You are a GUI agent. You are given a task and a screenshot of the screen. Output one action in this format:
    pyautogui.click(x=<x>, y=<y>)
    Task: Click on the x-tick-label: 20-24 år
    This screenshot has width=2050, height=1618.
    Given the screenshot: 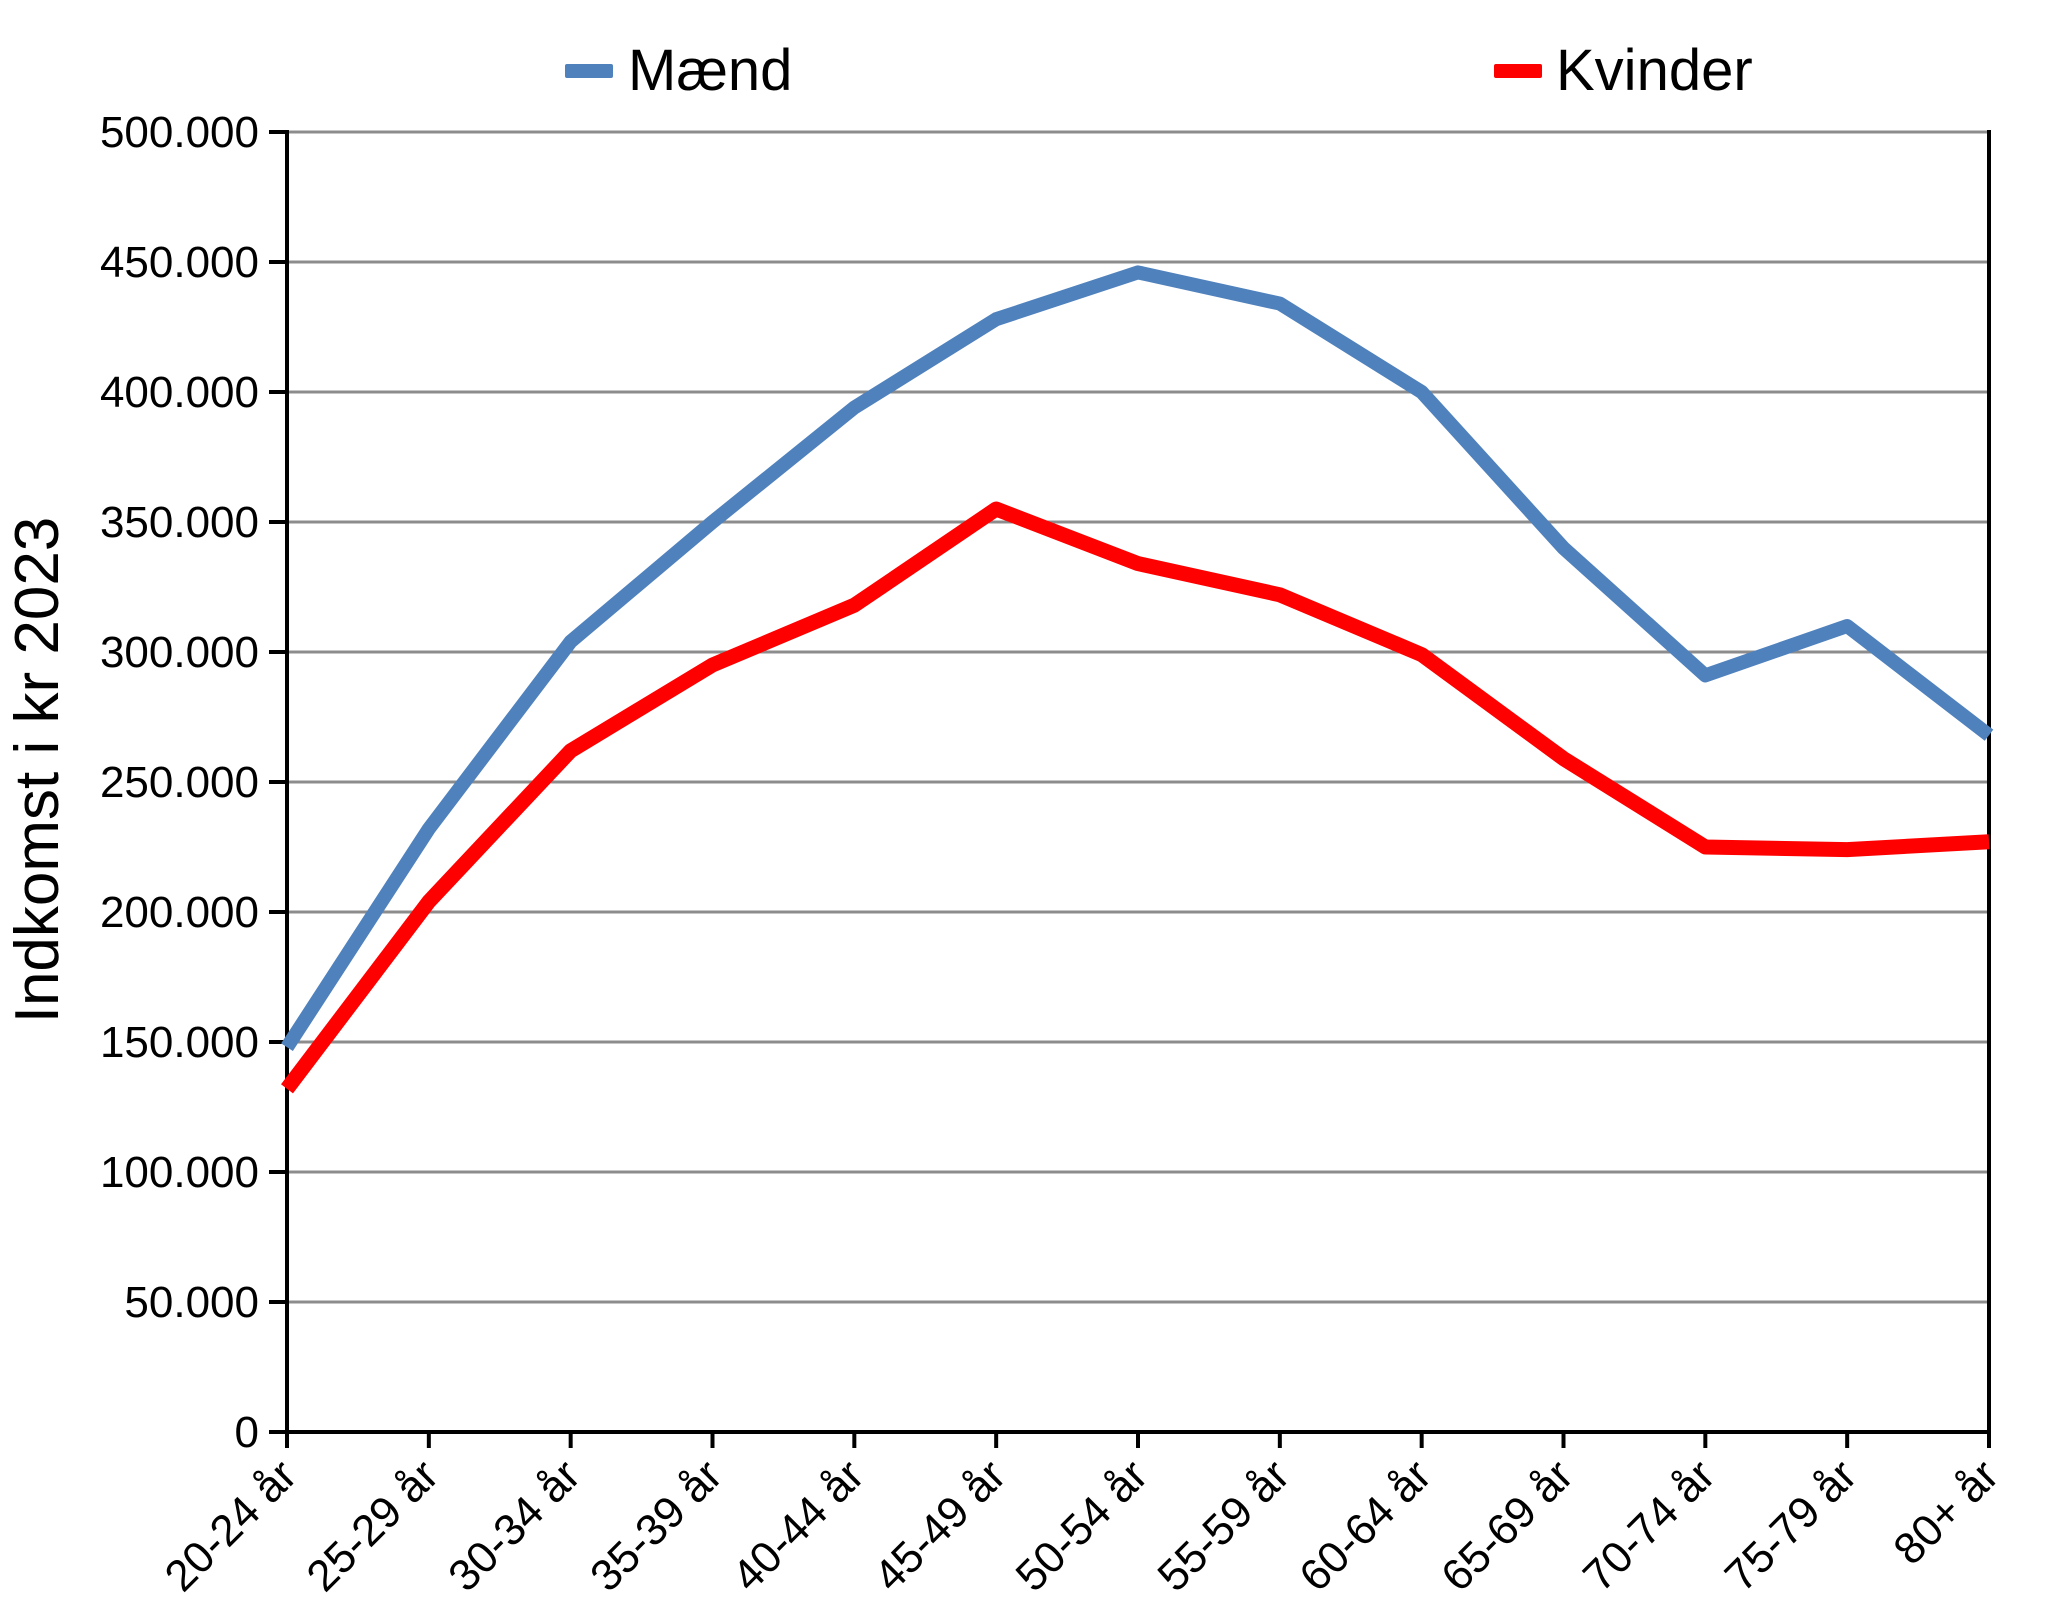 What is the action you would take?
    pyautogui.click(x=231, y=1525)
    